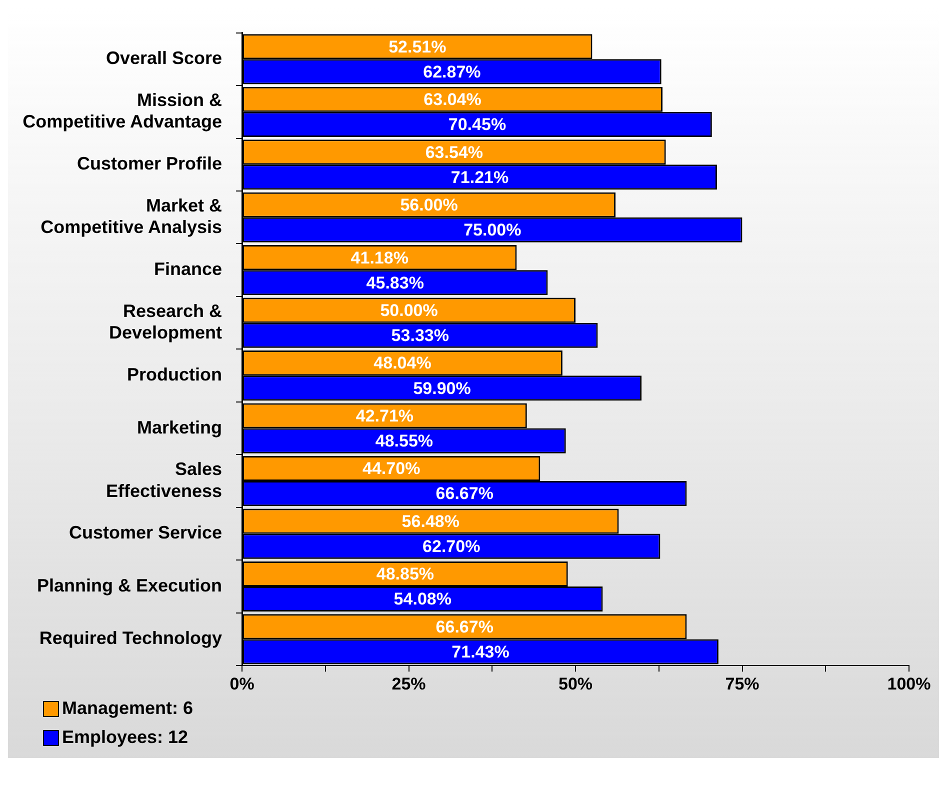 The height and width of the screenshot is (788, 947). Describe the element at coordinates (420, 336) in the screenshot. I see `data-label: 53.33%` at that location.